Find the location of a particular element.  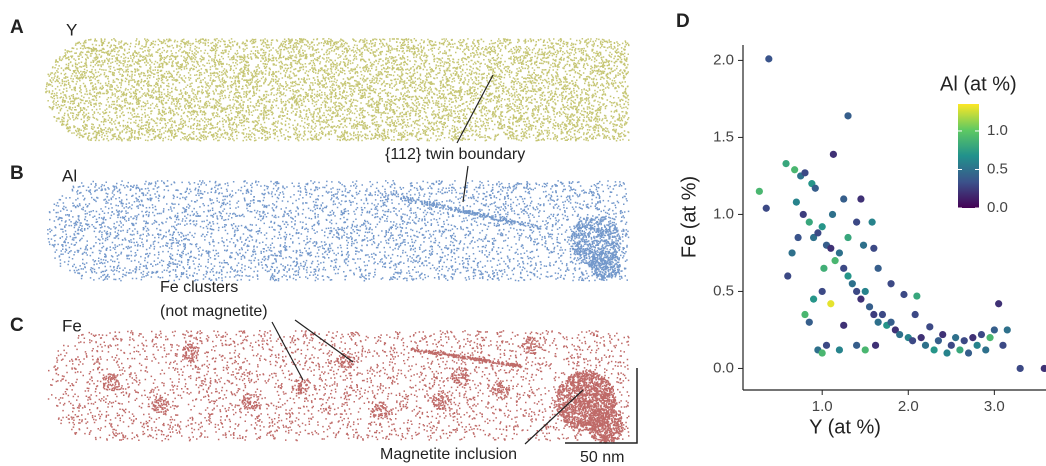

x-axis-title: Y (at %) is located at coordinates (845, 427).